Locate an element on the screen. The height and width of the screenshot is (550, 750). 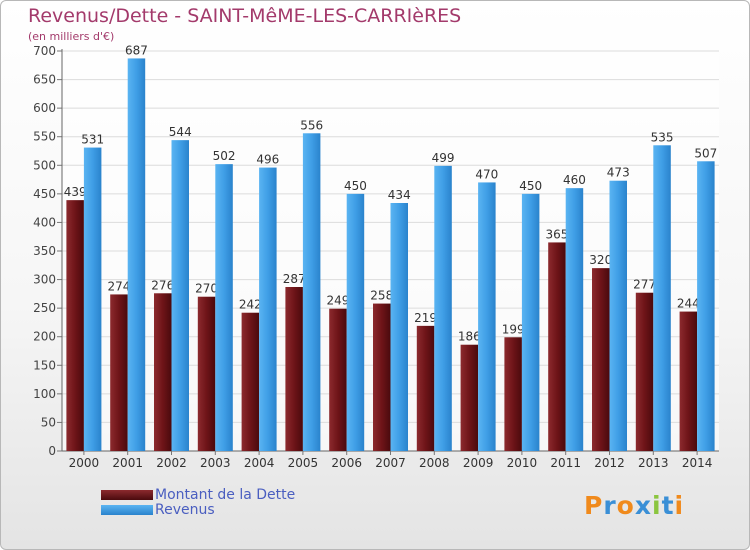
x-tick-label: 2014 is located at coordinates (697, 463).